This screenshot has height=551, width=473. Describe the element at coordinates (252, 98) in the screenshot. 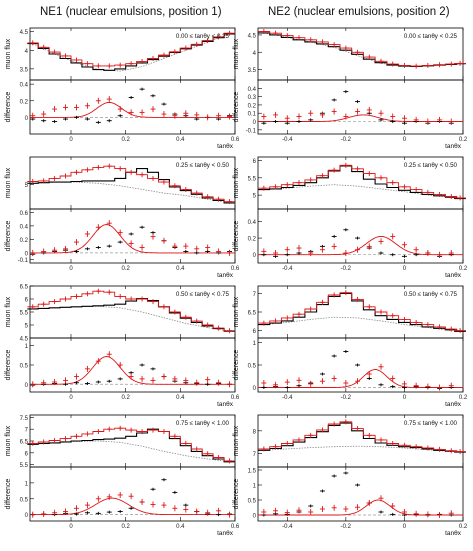

I see `y-tick-label: 0.3` at that location.